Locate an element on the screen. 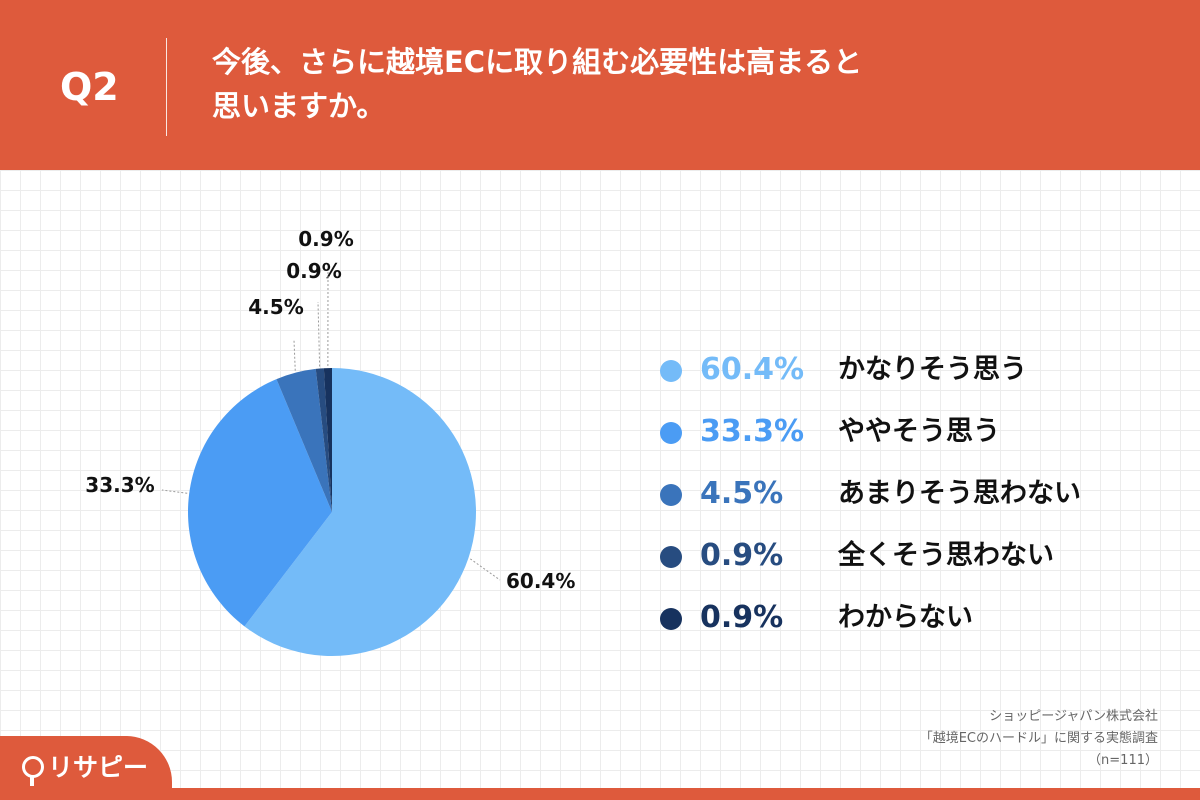  data-label-yaya: 33.3% is located at coordinates (119, 485).